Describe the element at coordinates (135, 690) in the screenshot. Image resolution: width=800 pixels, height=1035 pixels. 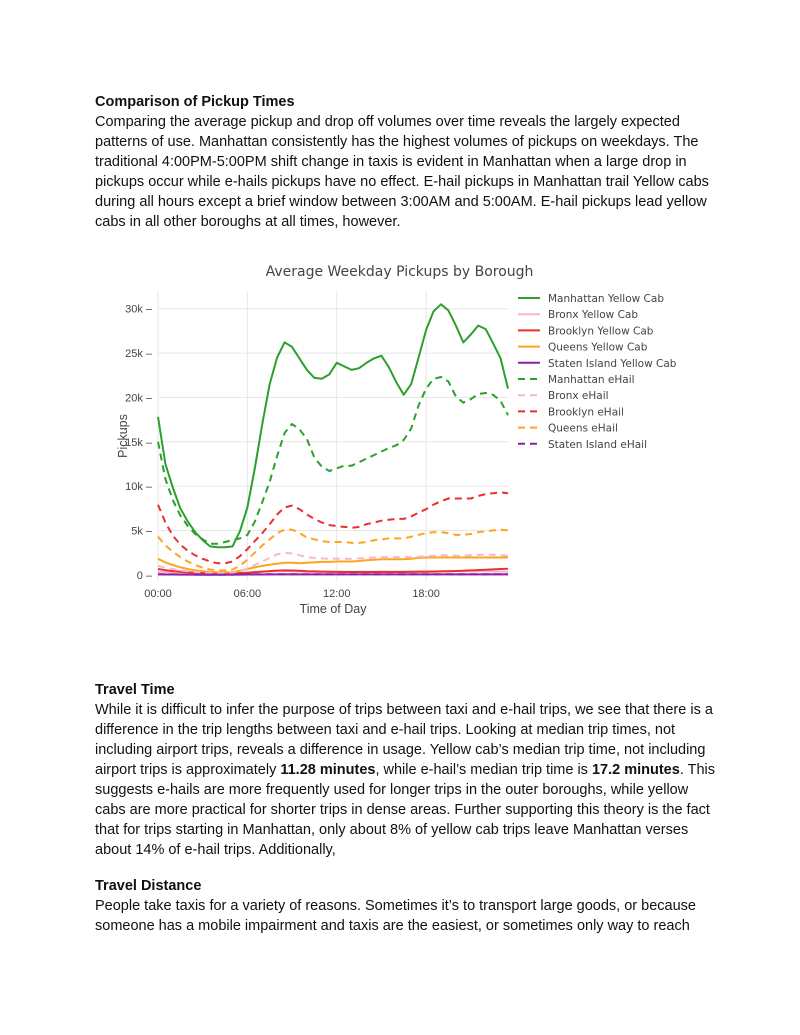
I see `section-heading: Travel Time` at that location.